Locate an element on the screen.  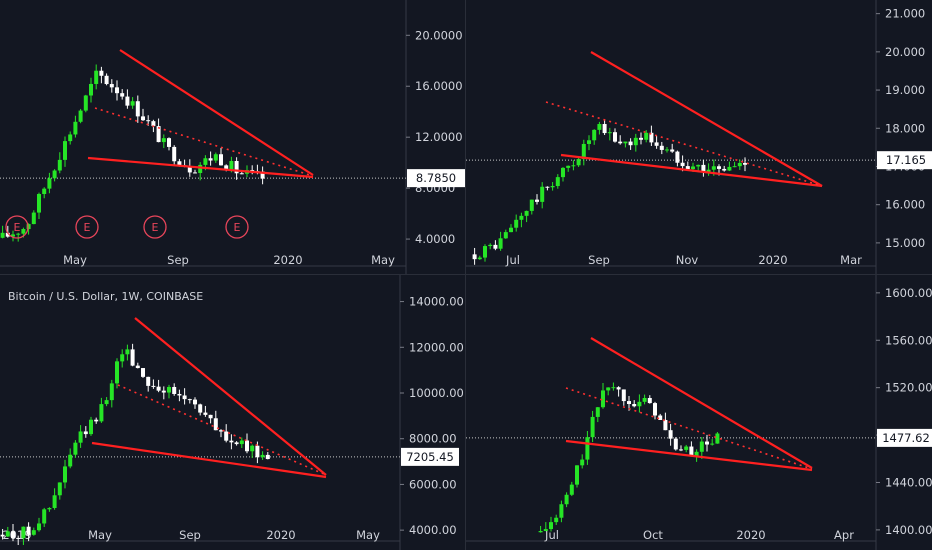
y-tick-label: 18.000 is located at coordinates (905, 128).